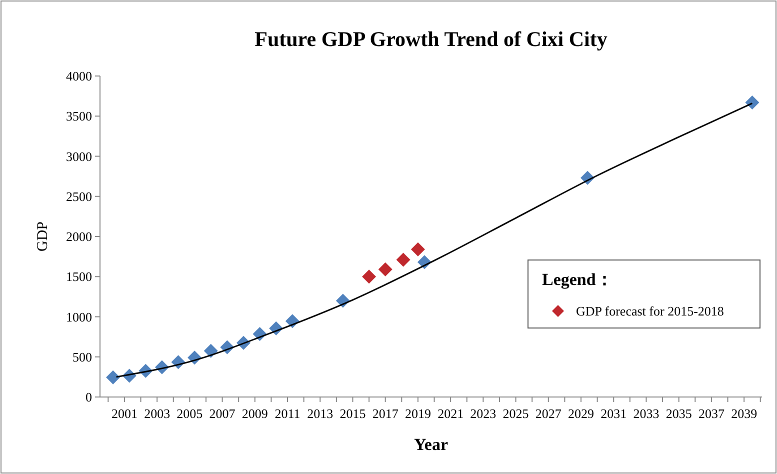 This screenshot has height=474, width=777. Describe the element at coordinates (650, 311) in the screenshot. I see `legend-label: GDP forecast for 2015-2018` at that location.